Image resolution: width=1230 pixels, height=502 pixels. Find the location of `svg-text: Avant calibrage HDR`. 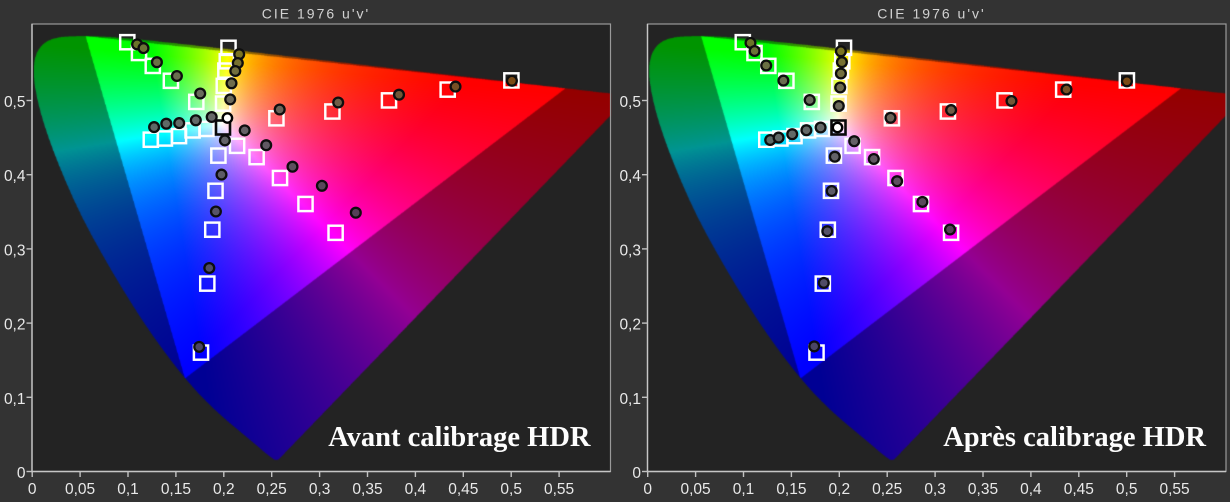

svg-text: Avant calibrage HDR is located at coordinates (459, 437).